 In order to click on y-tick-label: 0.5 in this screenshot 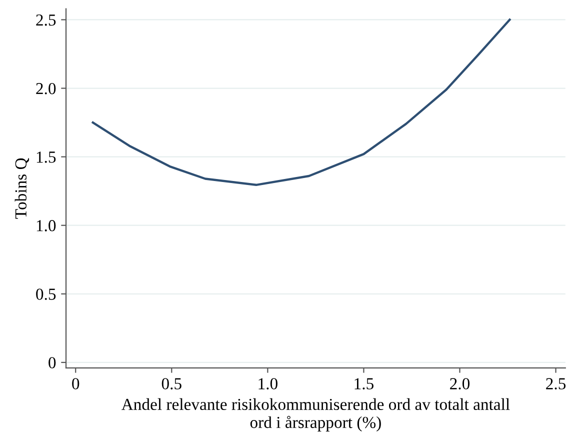, I will do `click(46, 294)`.